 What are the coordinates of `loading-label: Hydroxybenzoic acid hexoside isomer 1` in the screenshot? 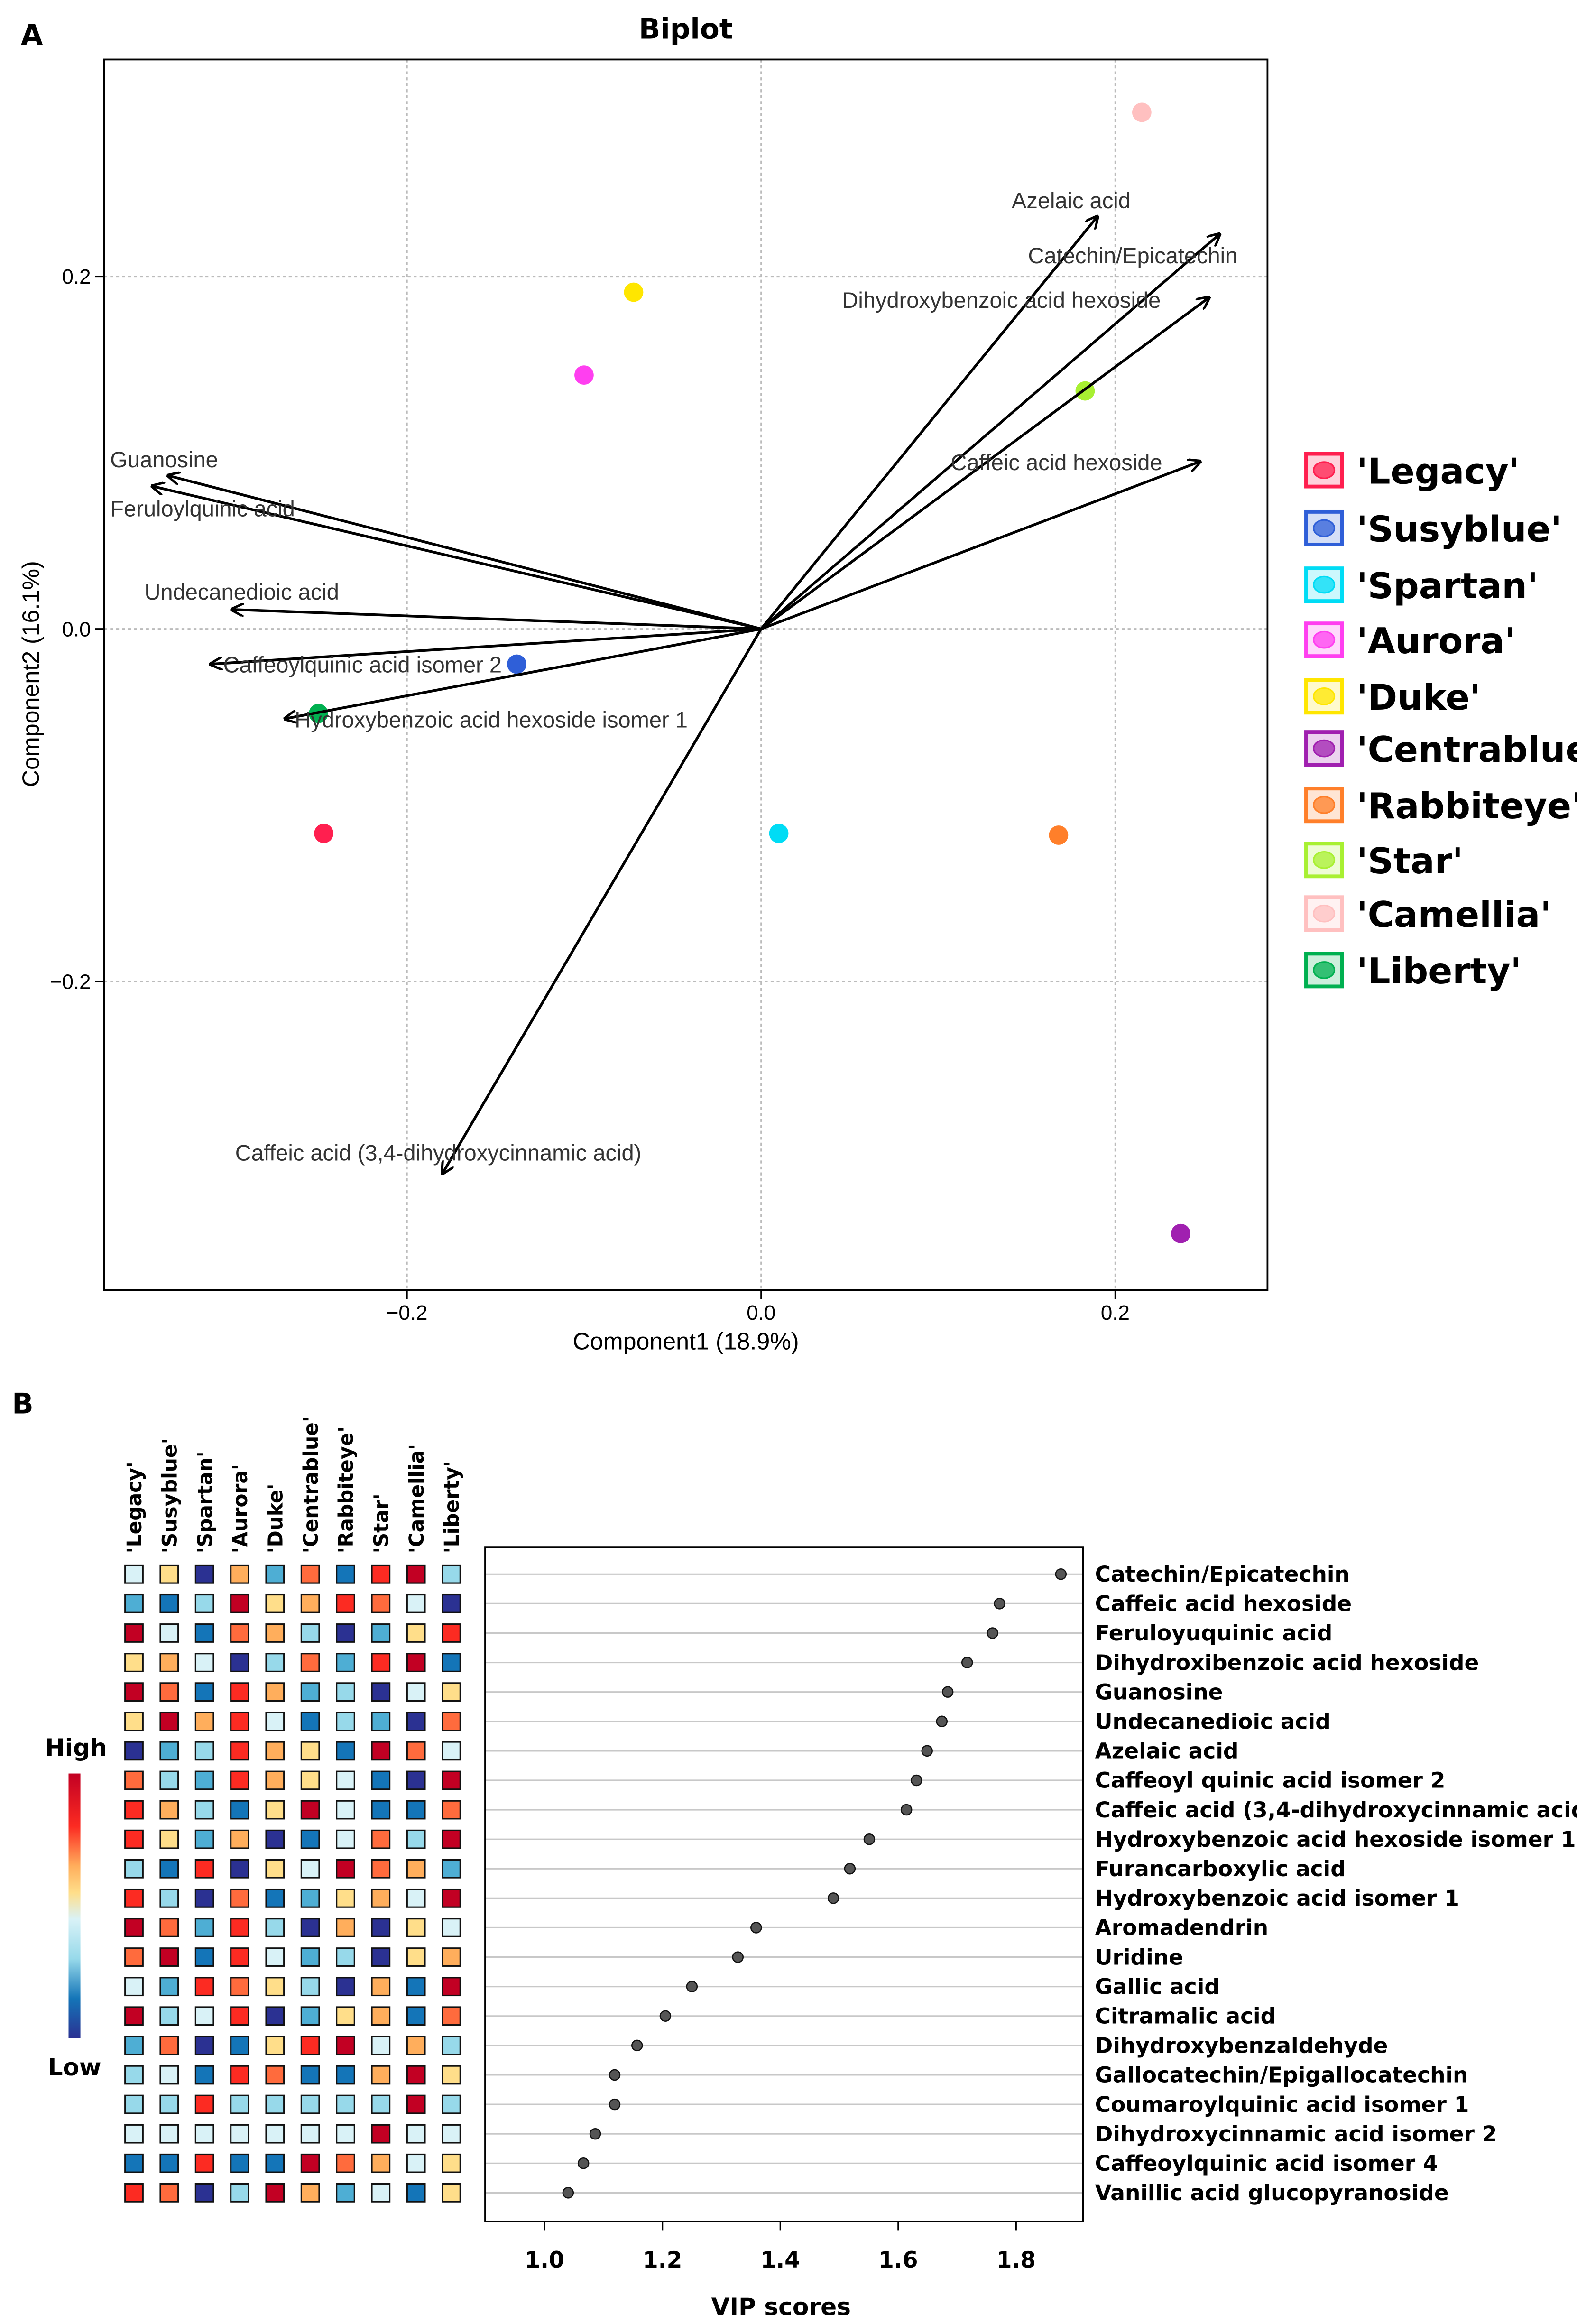 It's located at (491, 719).